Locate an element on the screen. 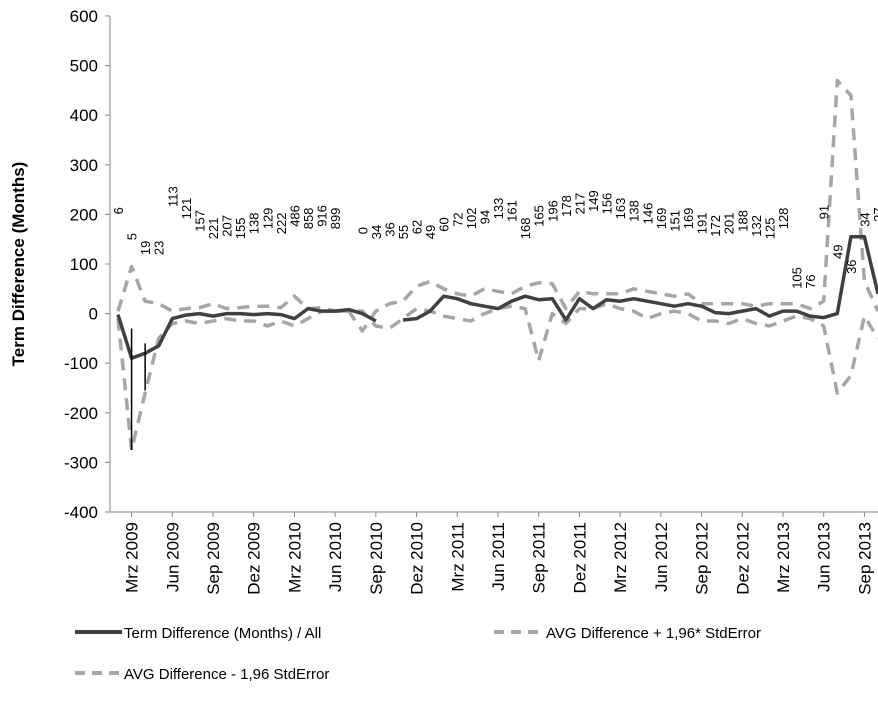 The height and width of the screenshot is (715, 878). count-label: 128 is located at coordinates (783, 219).